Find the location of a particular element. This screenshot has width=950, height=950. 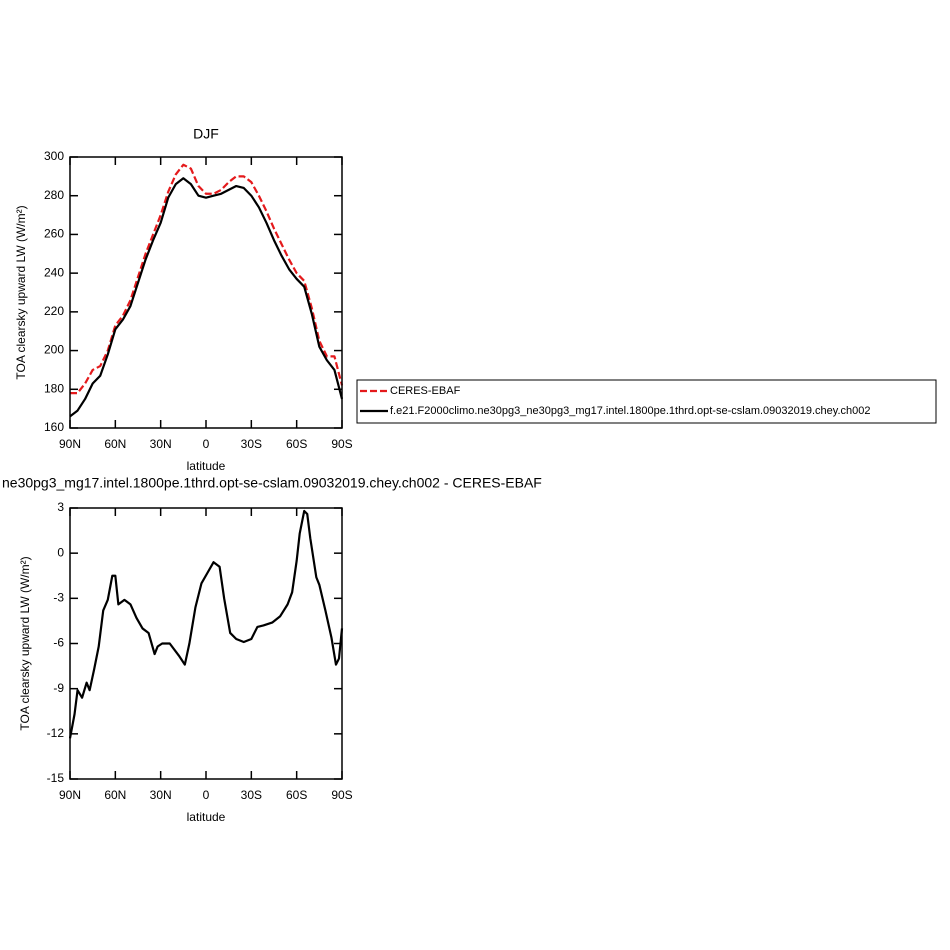

legend-box is located at coordinates (646, 401).